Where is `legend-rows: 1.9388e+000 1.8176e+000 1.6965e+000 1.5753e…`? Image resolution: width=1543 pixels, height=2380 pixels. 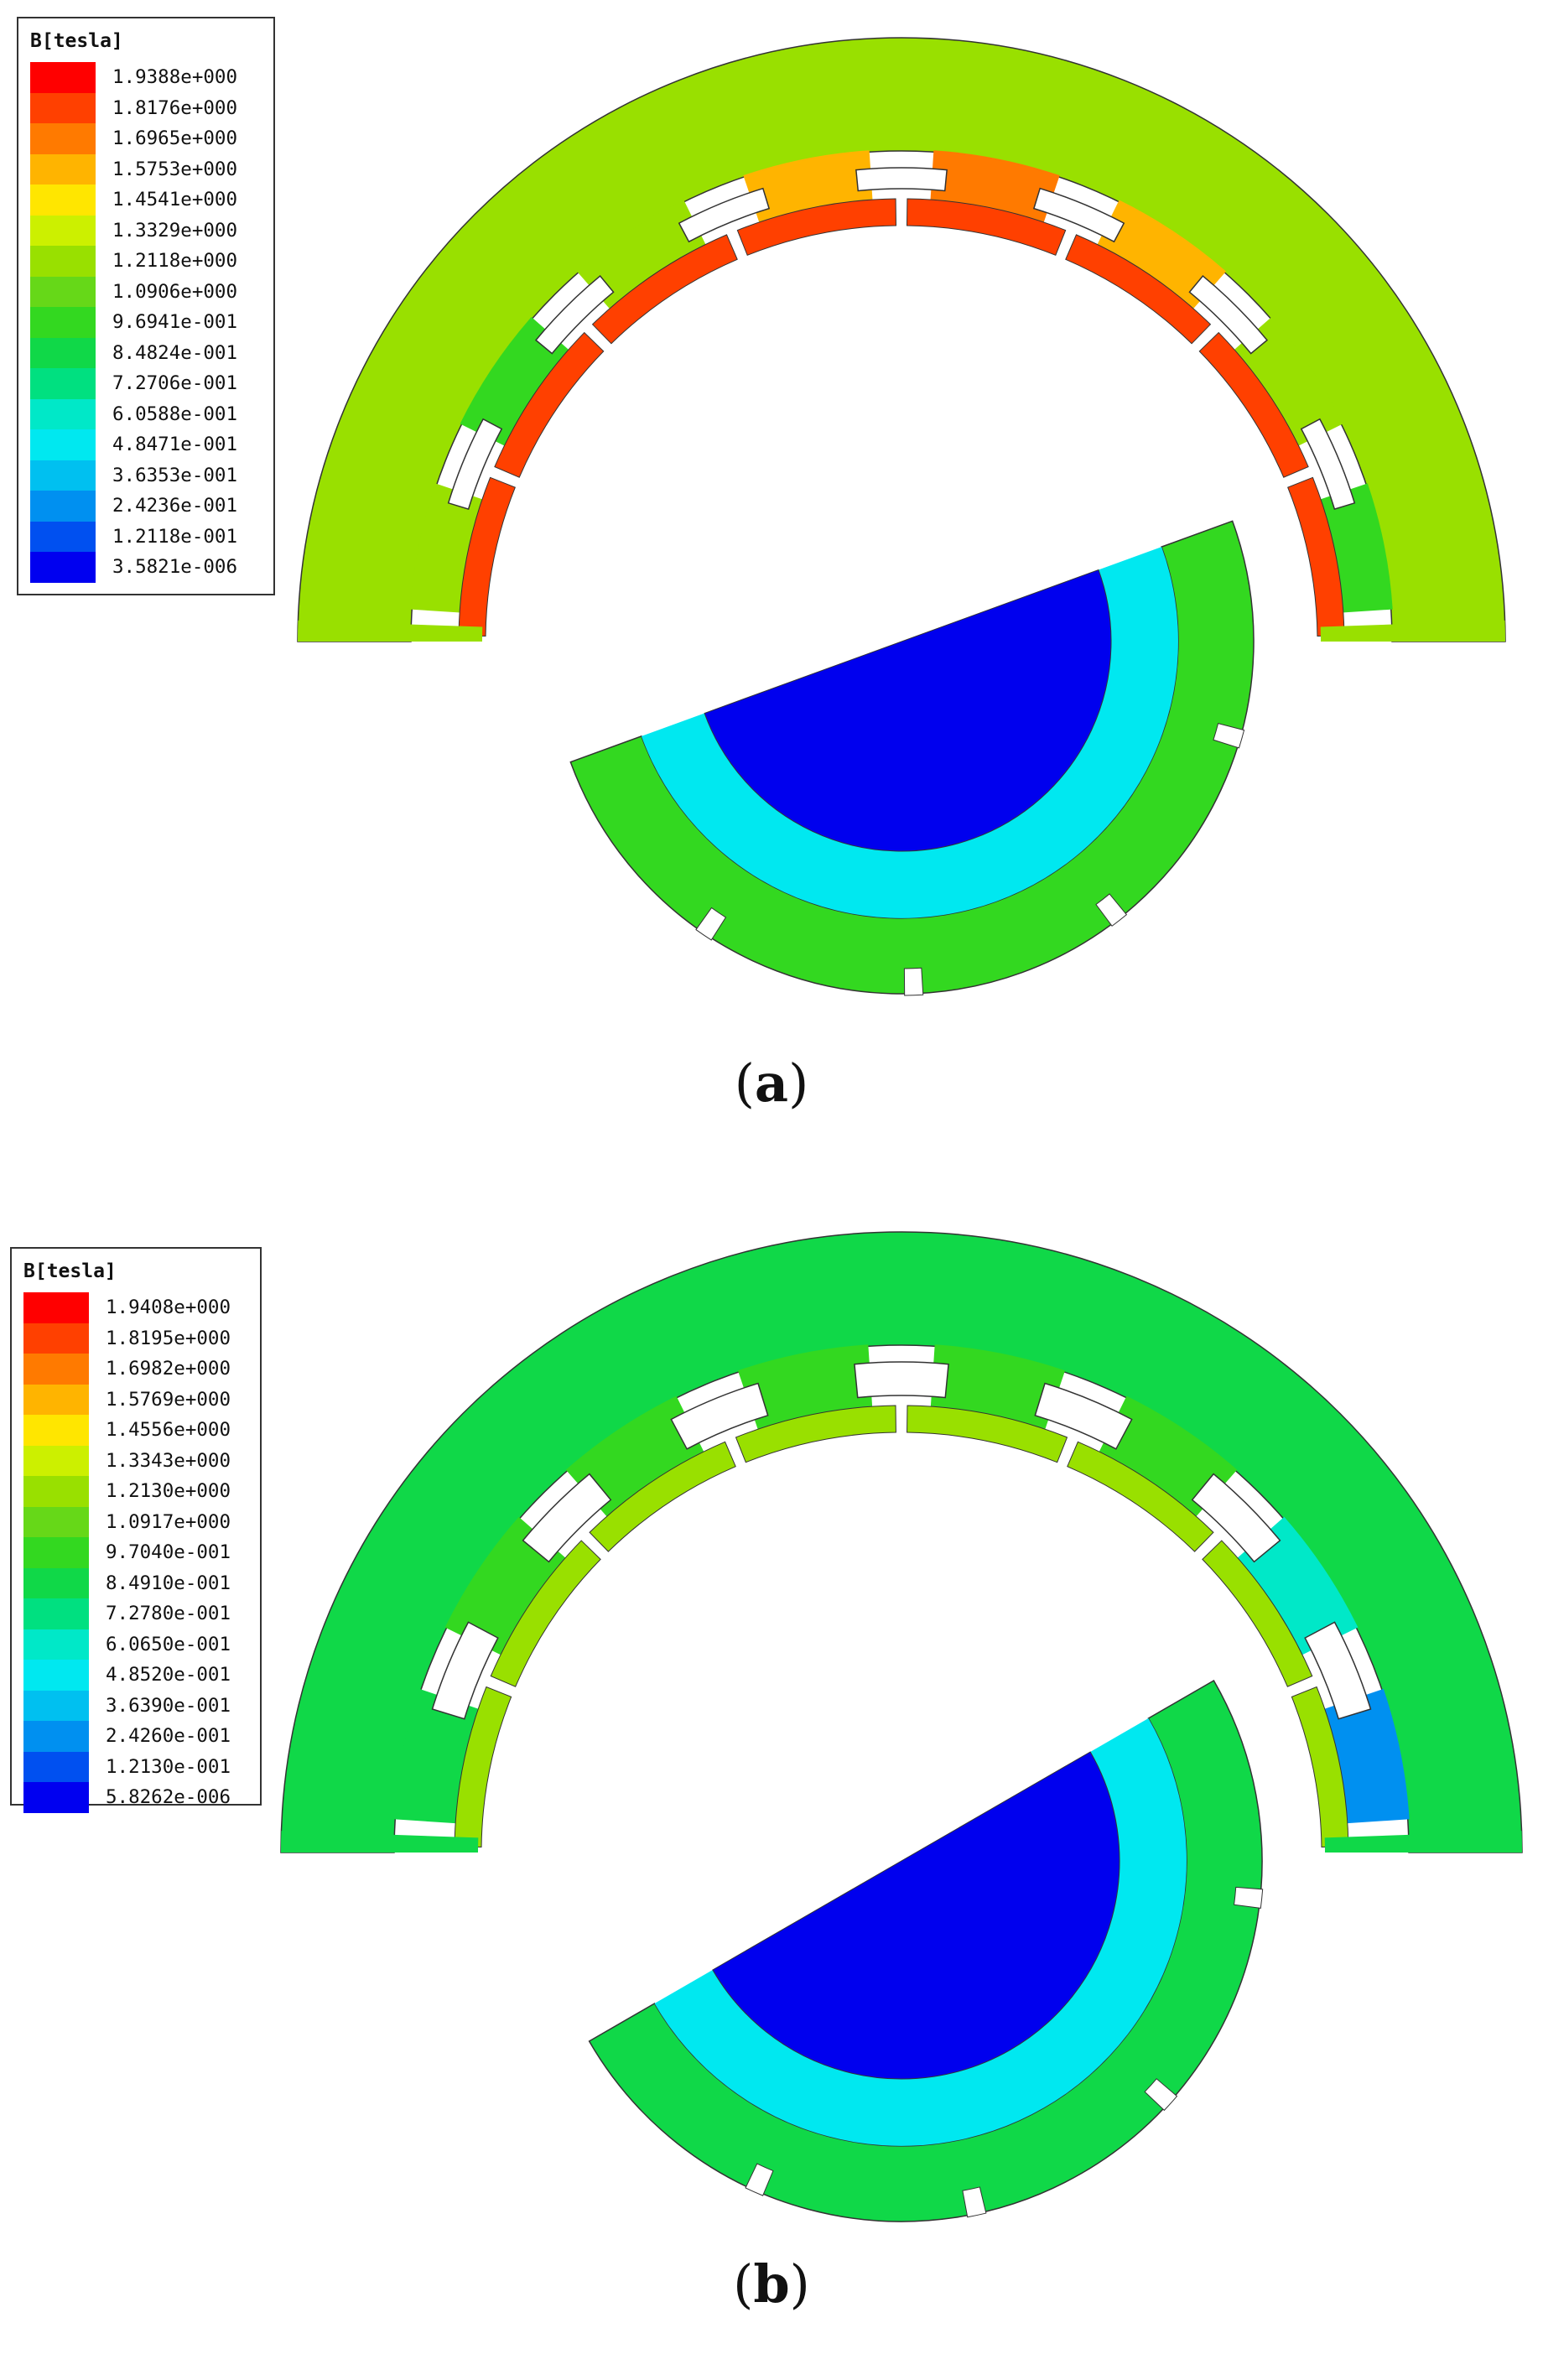
legend-rows: 1.9388e+000 1.8176e+000 1.6965e+000 1.5753e… is located at coordinates (147, 322).